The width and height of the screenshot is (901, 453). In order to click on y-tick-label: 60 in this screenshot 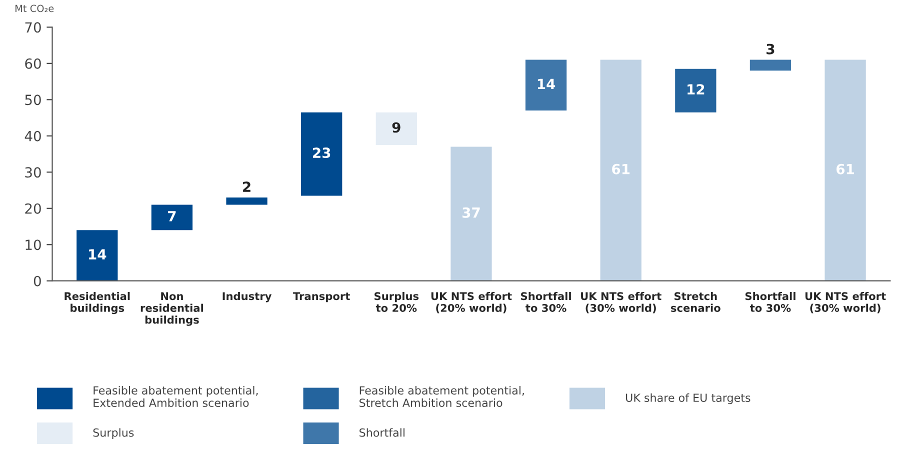, I will do `click(33, 63)`.